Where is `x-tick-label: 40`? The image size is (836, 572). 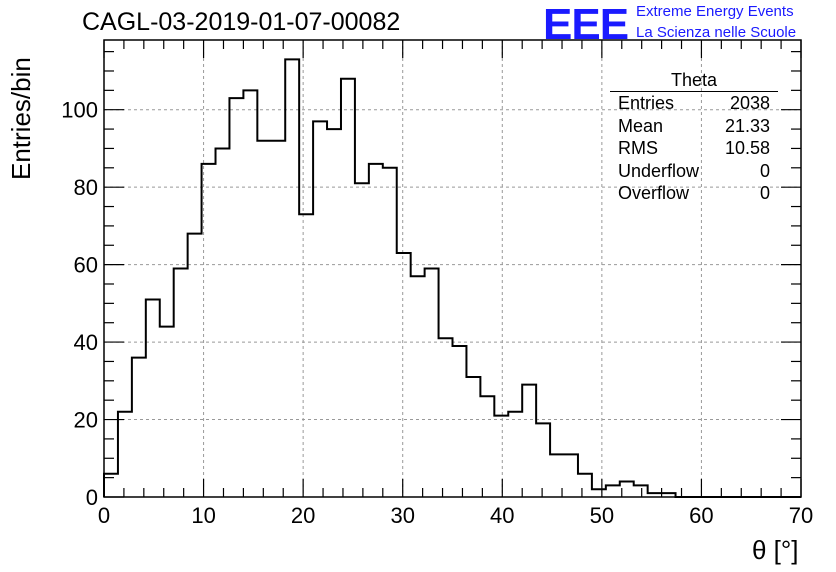
x-tick-label: 40 is located at coordinates (502, 515).